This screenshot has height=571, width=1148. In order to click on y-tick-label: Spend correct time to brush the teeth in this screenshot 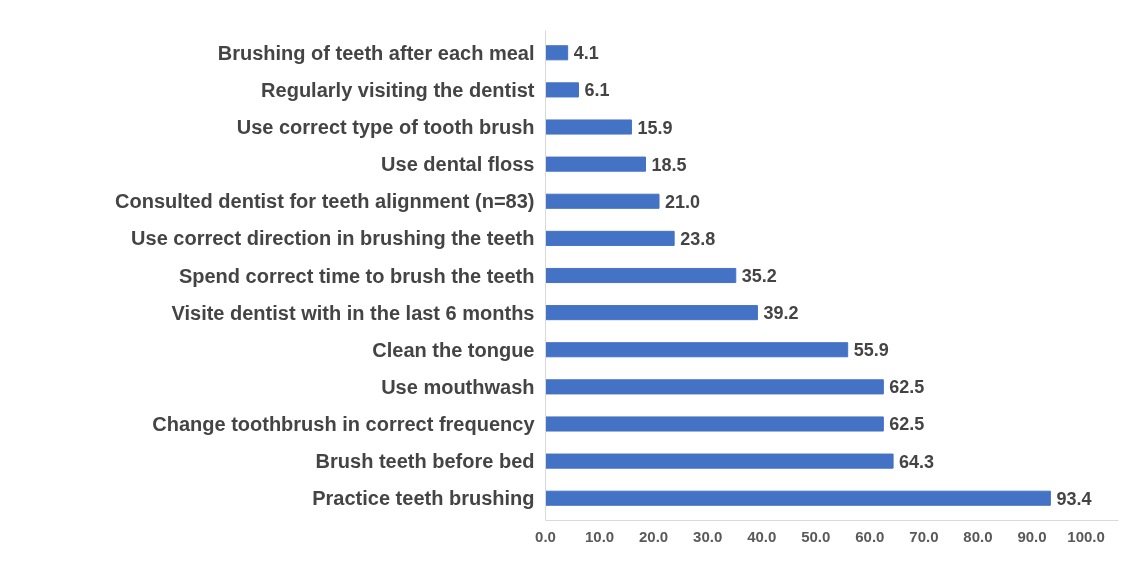, I will do `click(356, 275)`.